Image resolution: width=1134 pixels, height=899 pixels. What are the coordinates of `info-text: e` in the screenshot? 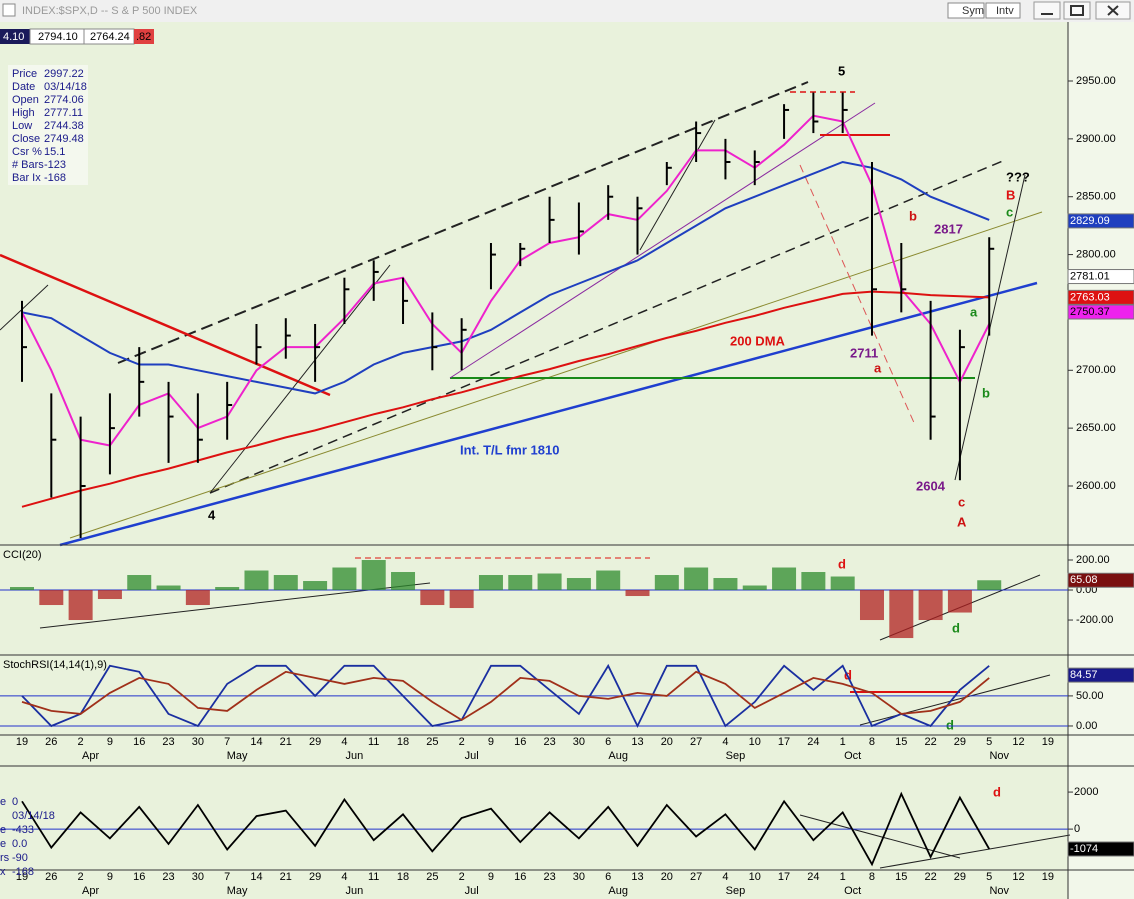 It's located at (3, 802).